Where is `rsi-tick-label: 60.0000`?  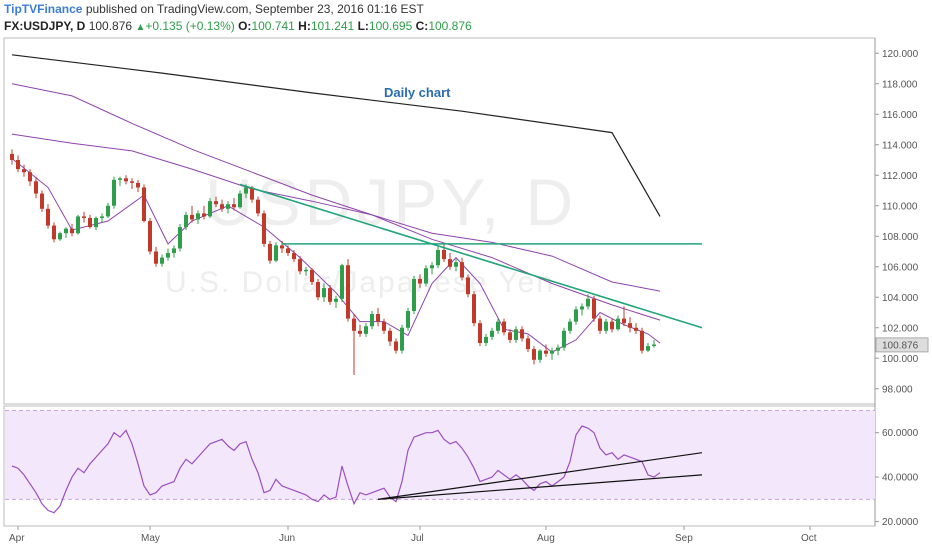
rsi-tick-label: 60.0000 is located at coordinates (900, 433).